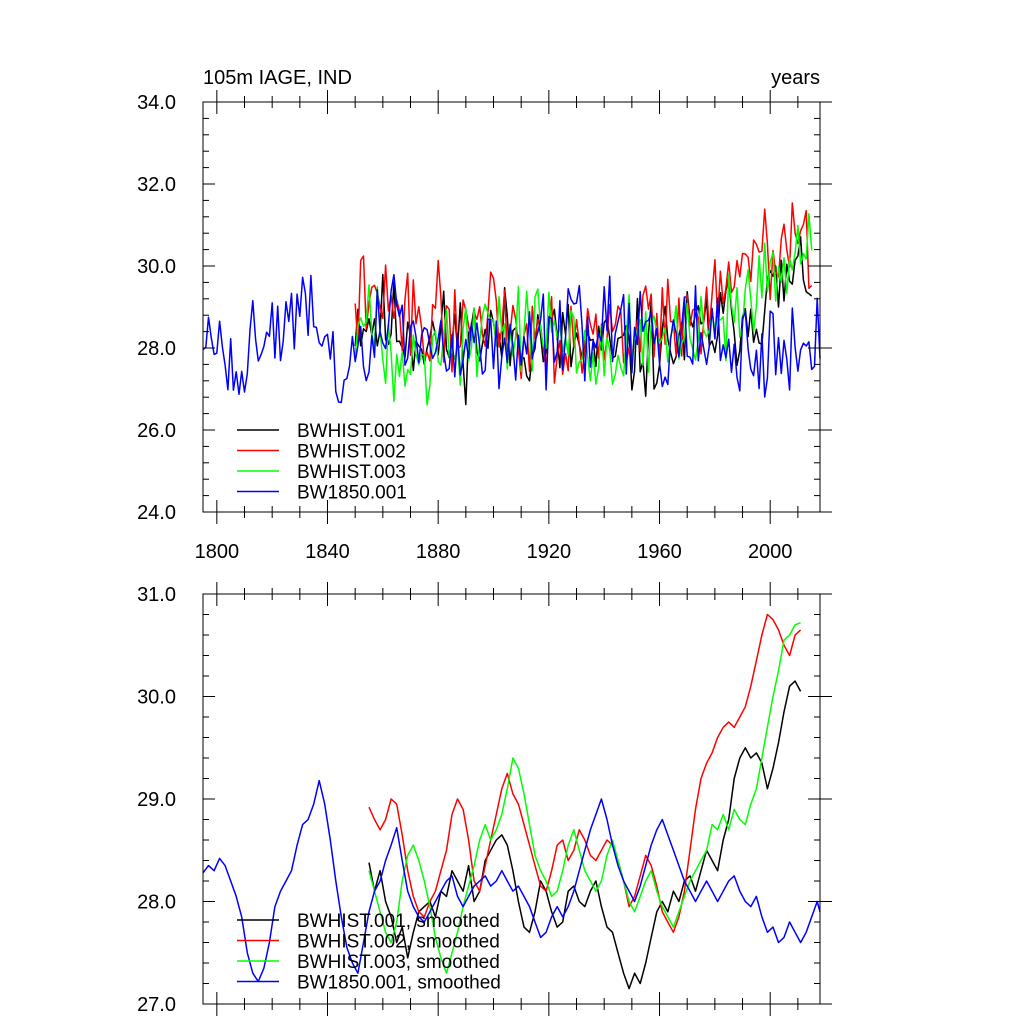 This screenshot has height=1024, width=1024. I want to click on top-panel-units: years, so click(795, 78).